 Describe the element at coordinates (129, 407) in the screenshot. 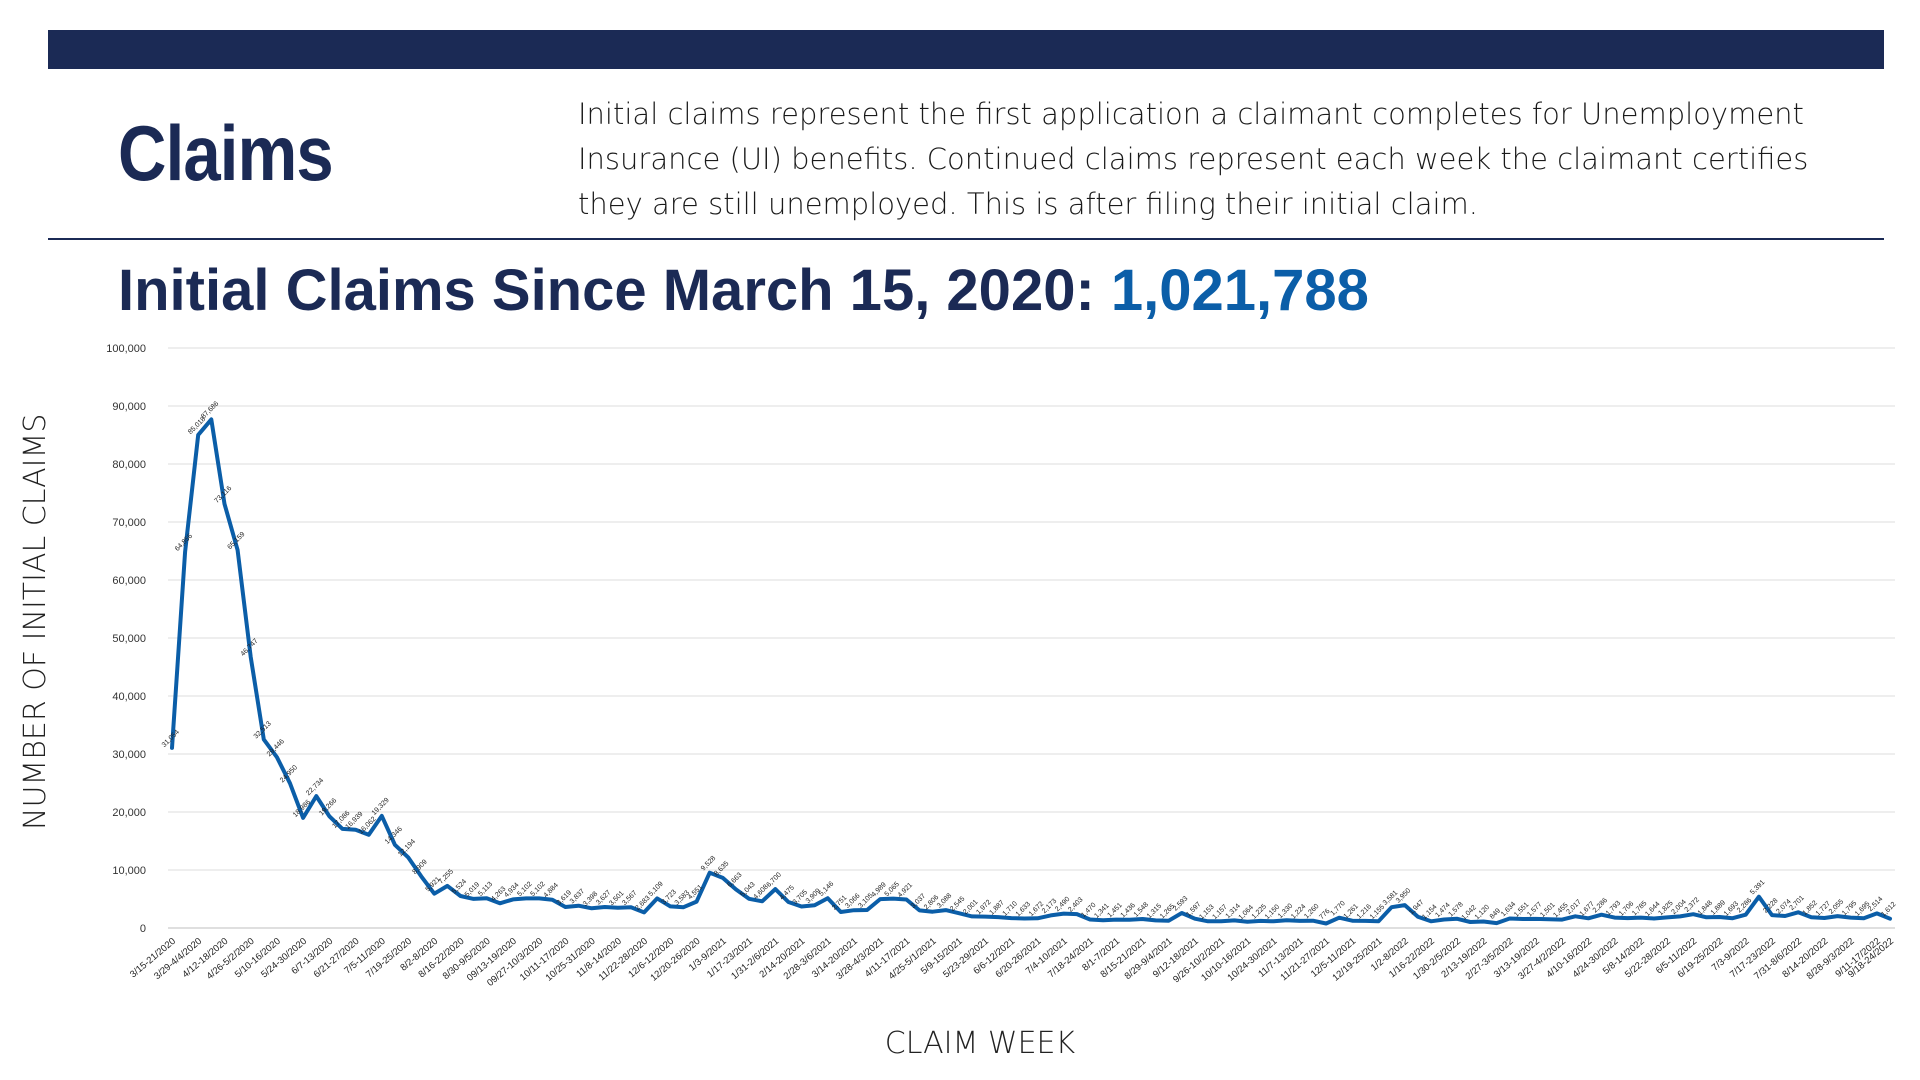

I see `y-tick-label: 90,000` at that location.